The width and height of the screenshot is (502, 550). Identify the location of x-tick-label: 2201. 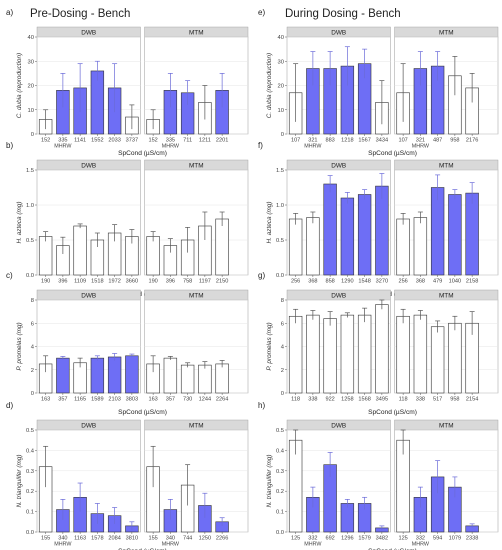
(222, 141).